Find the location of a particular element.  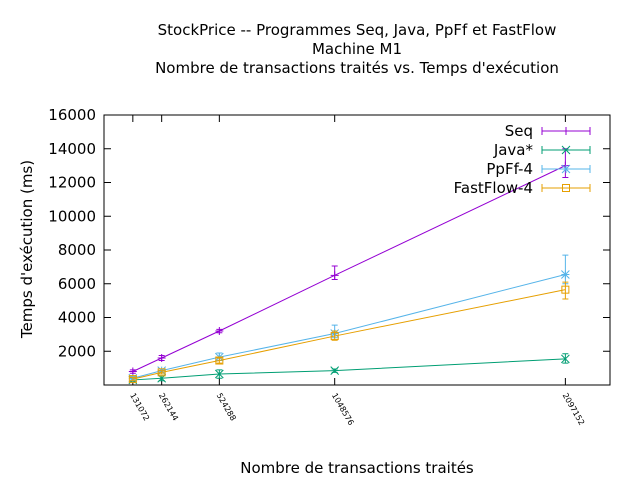

x-tick-label: 524288 is located at coordinates (226, 407).